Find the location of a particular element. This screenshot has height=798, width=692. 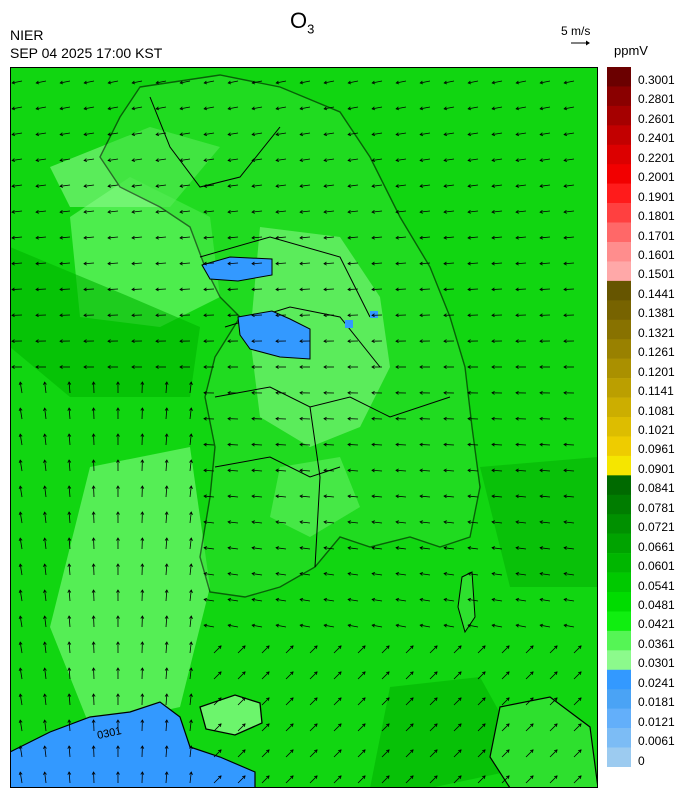

colorbar-tick-label: 0.0541 is located at coordinates (656, 585).